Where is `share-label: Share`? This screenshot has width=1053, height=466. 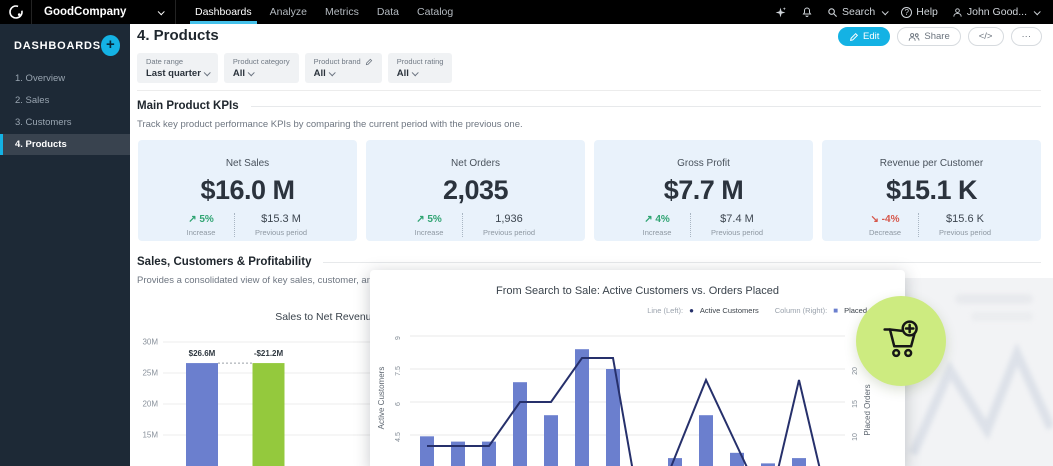
share-label: Share is located at coordinates (937, 36).